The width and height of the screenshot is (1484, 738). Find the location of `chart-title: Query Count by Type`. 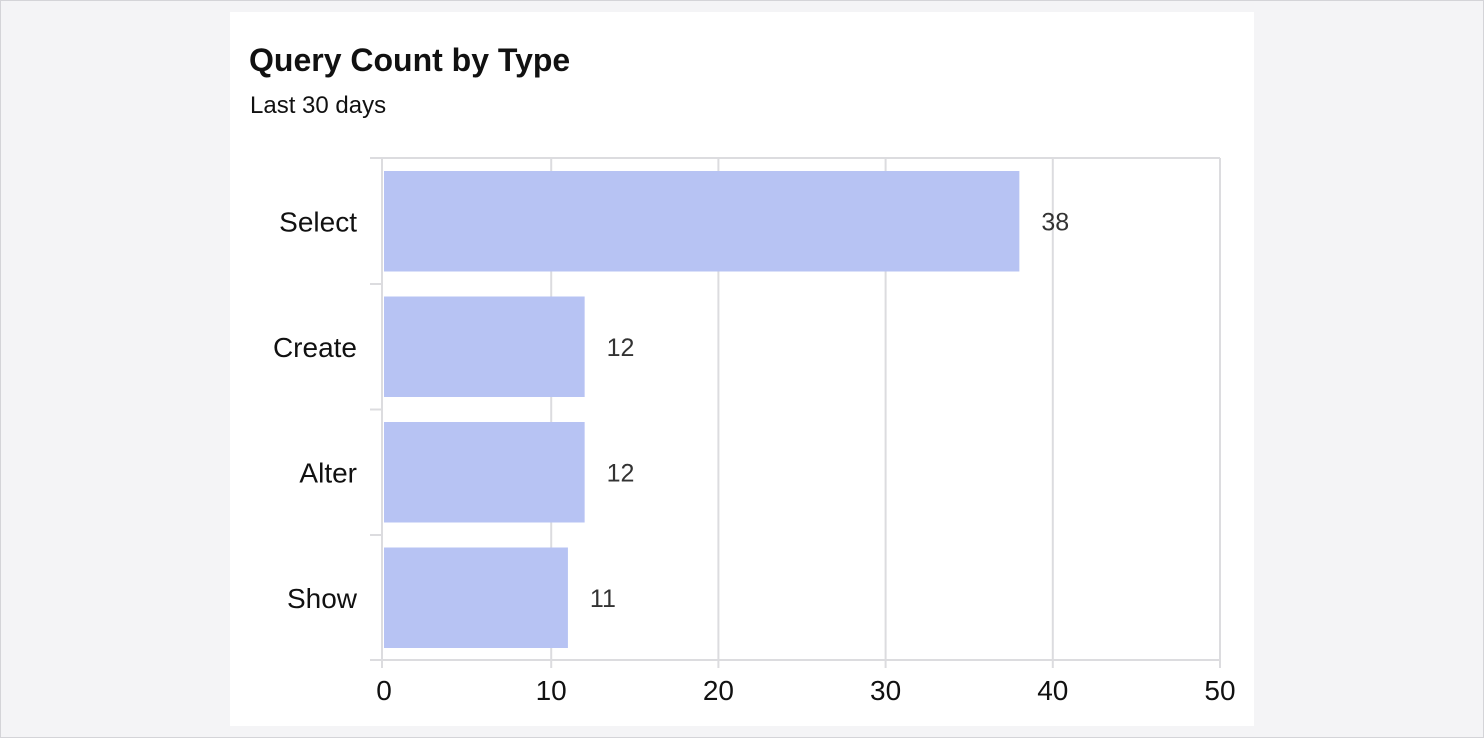

chart-title: Query Count by Type is located at coordinates (410, 60).